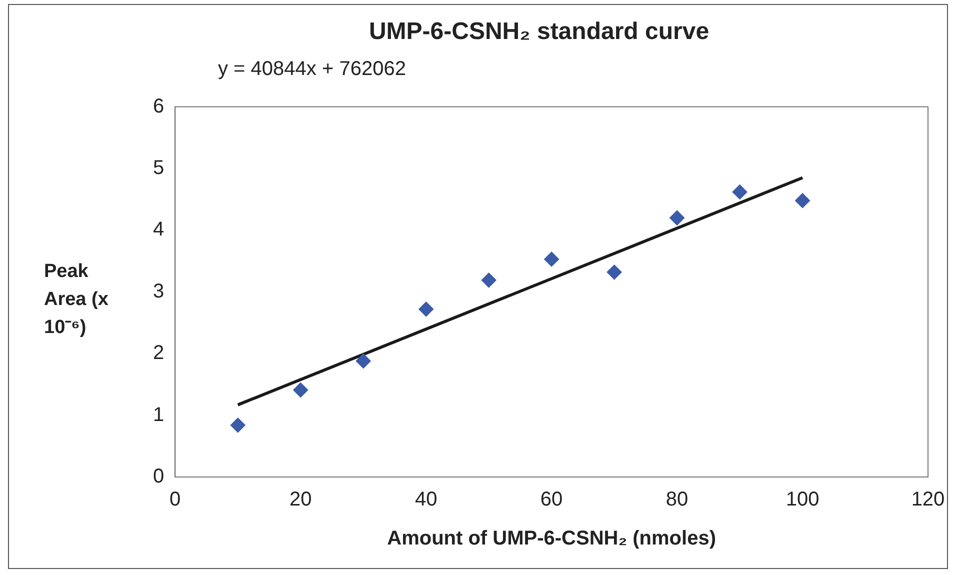  Describe the element at coordinates (928, 499) in the screenshot. I see `x-tick-label: 120` at that location.